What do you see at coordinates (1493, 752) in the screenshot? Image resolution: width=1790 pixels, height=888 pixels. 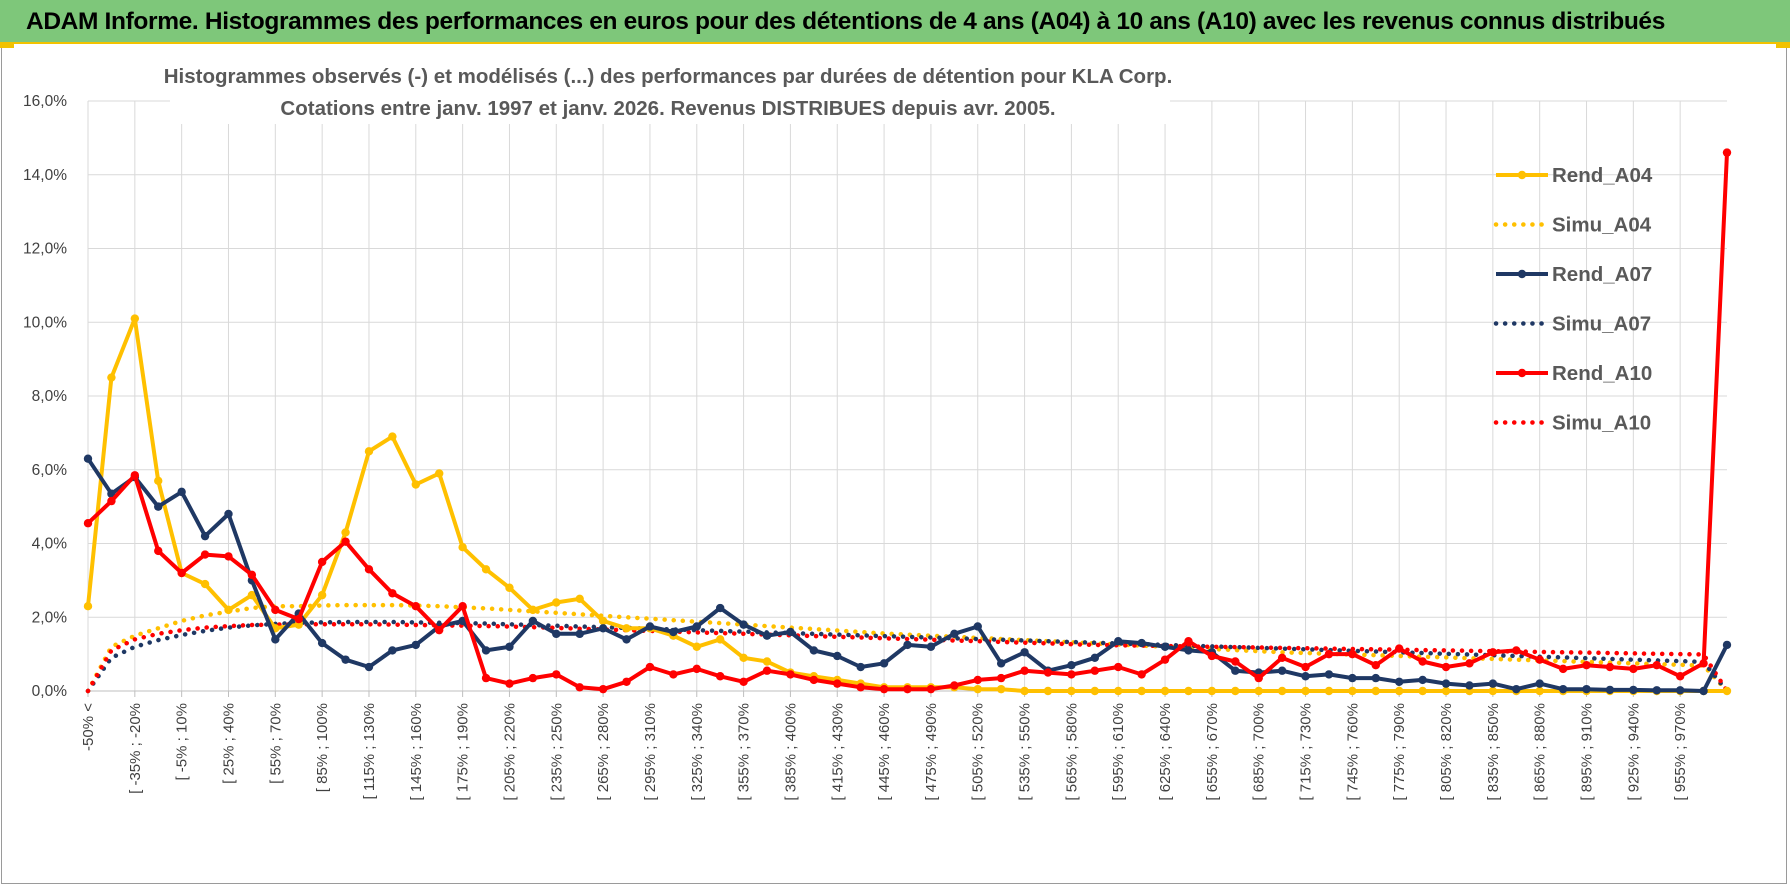 I see `x-tick-label: [ 835% ; 850%` at bounding box center [1493, 752].